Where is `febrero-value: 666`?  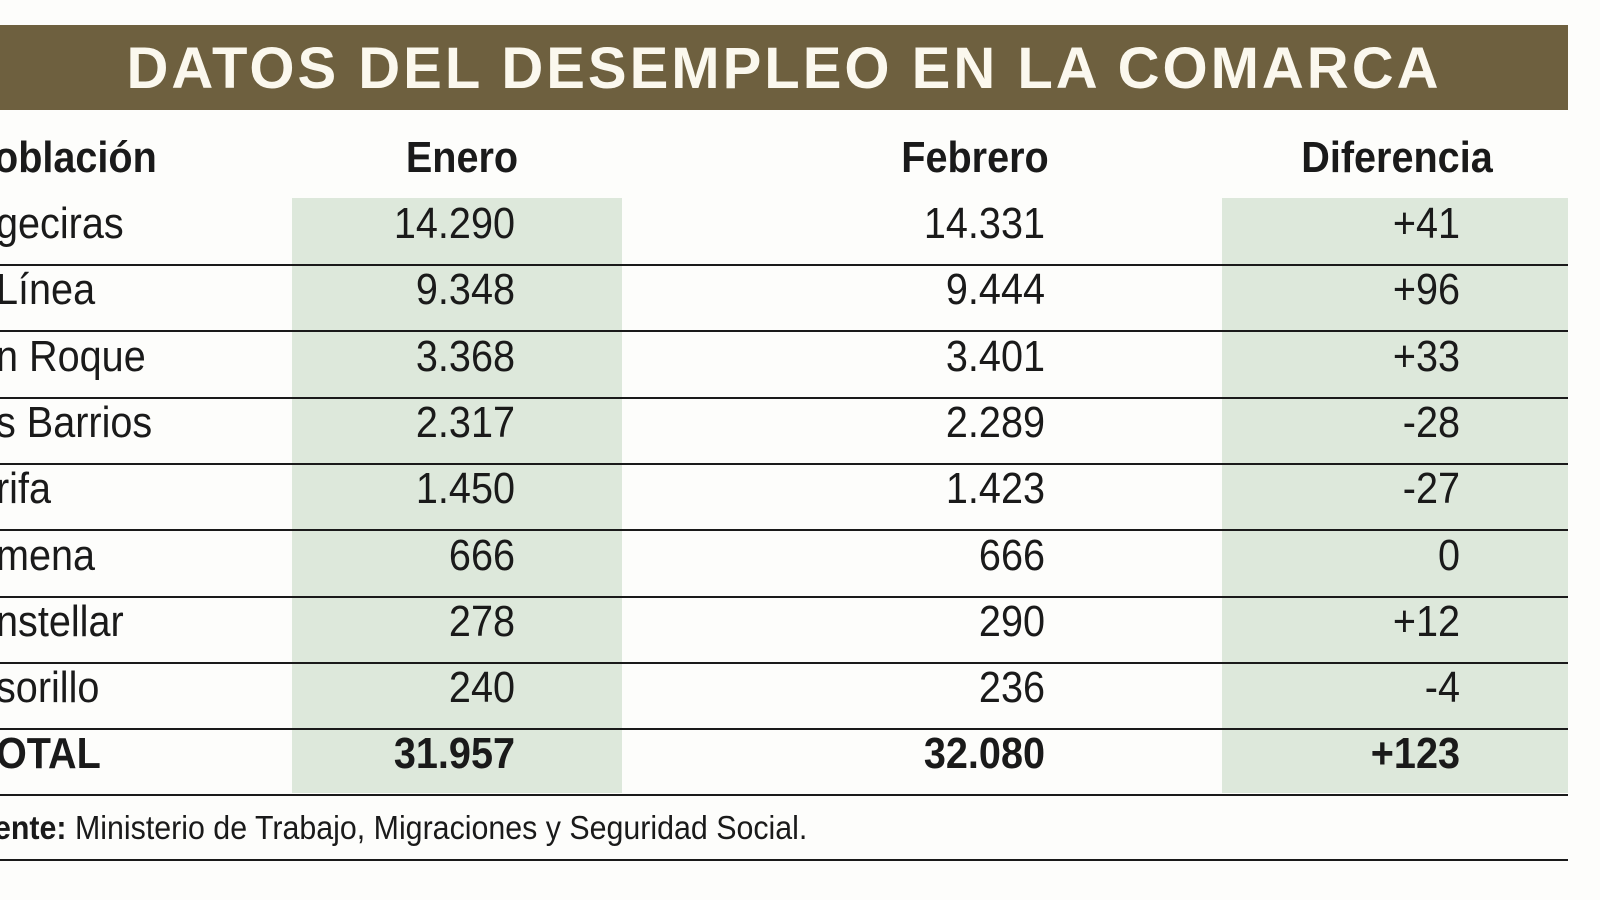 febrero-value: 666 is located at coordinates (1011, 555).